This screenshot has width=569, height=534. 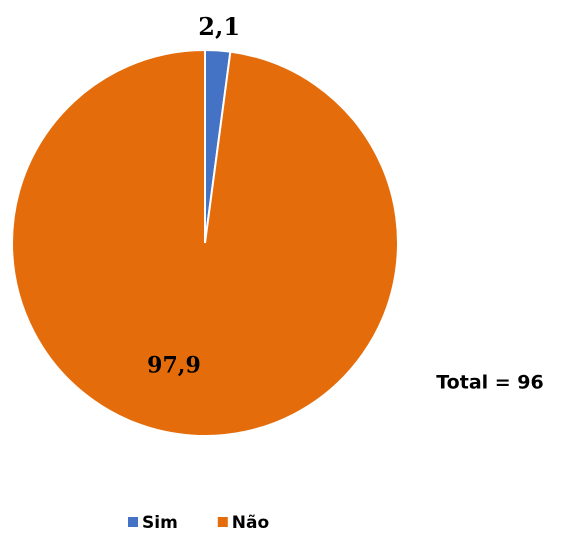 I want to click on annotation: Total = 96, so click(x=490, y=383).